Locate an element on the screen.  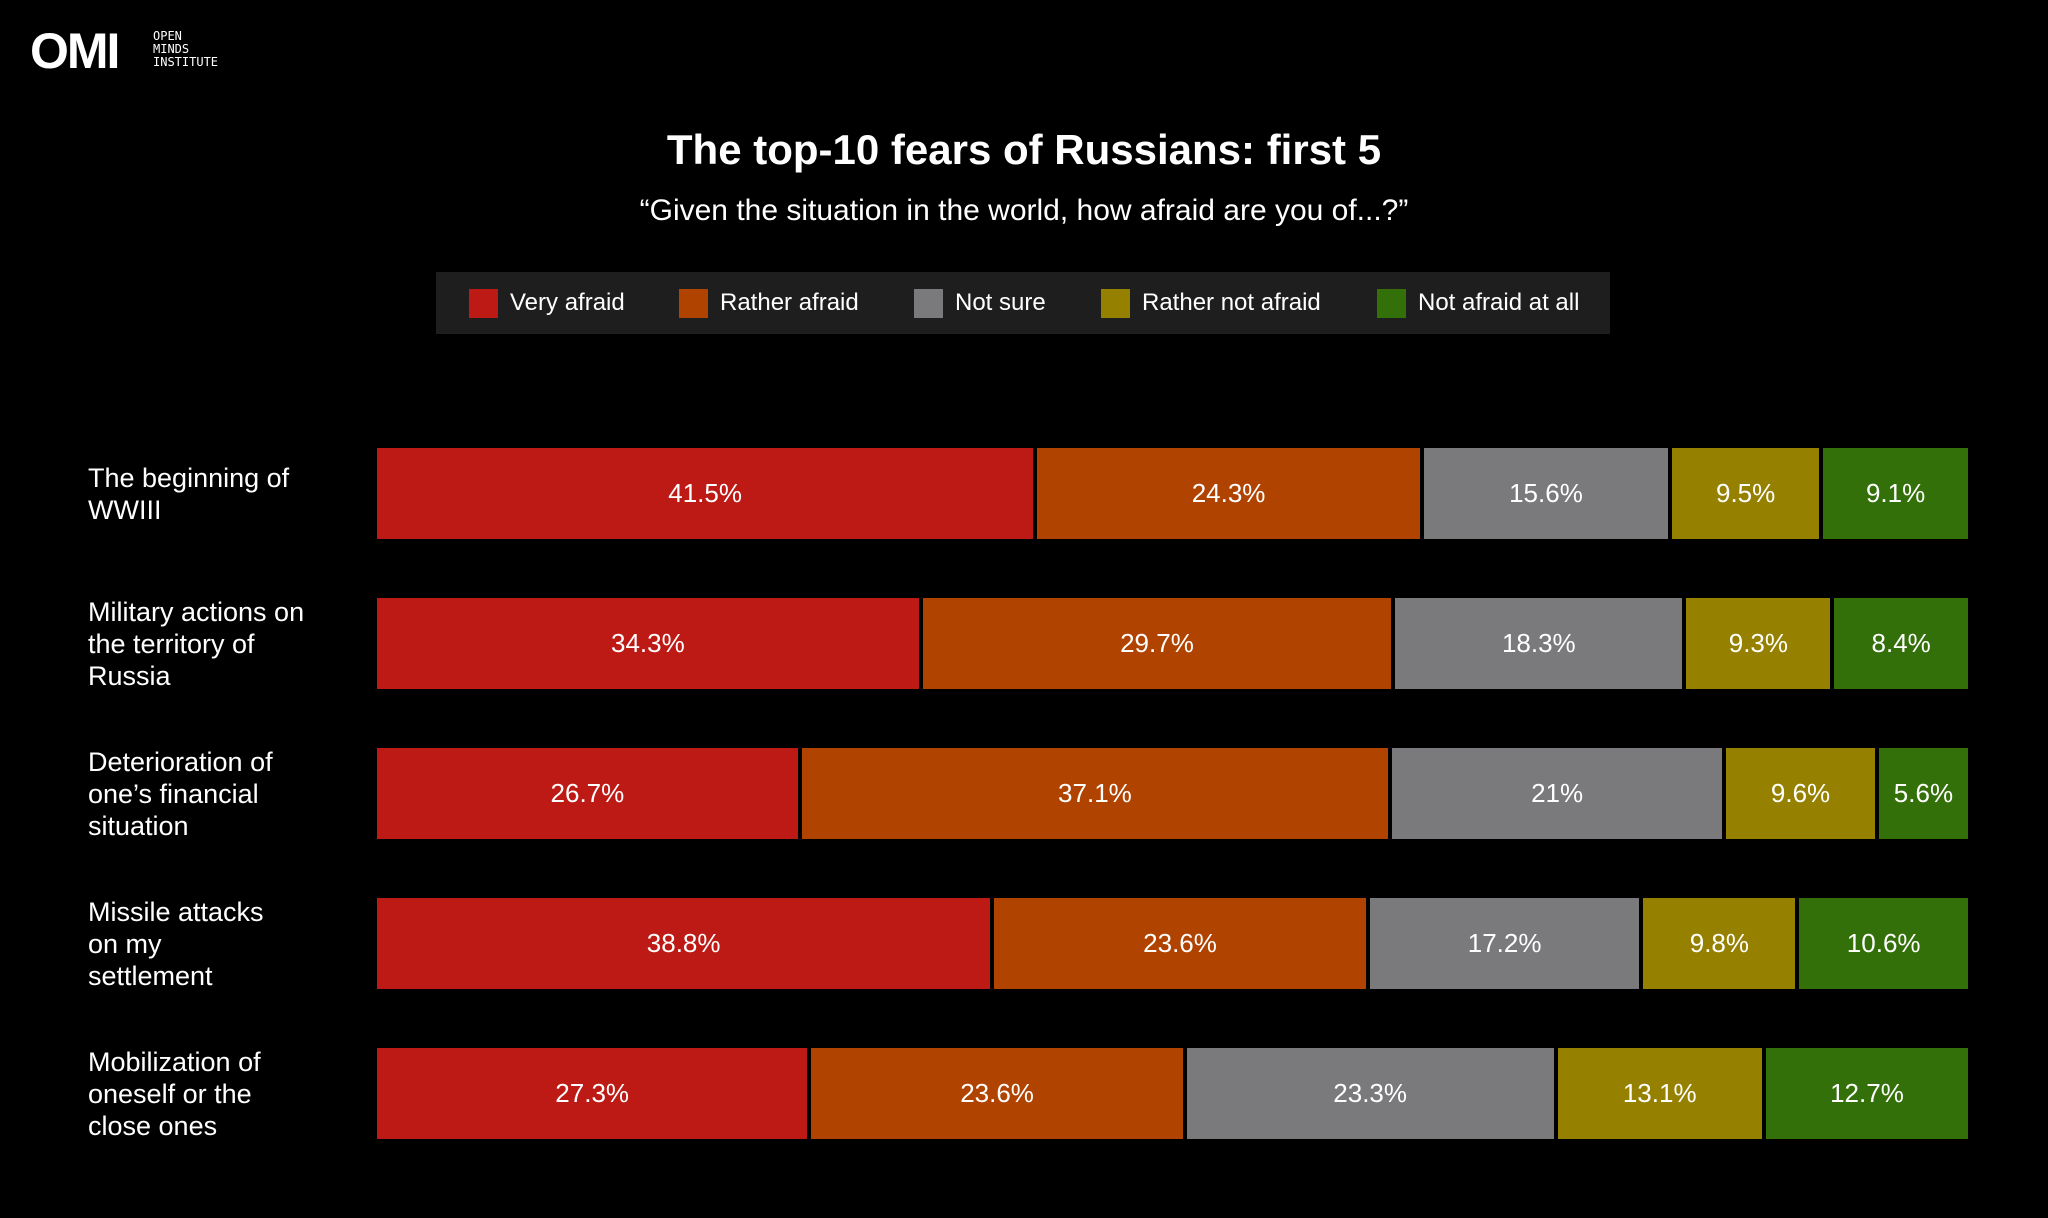
data-label: 26.7% is located at coordinates (587, 793).